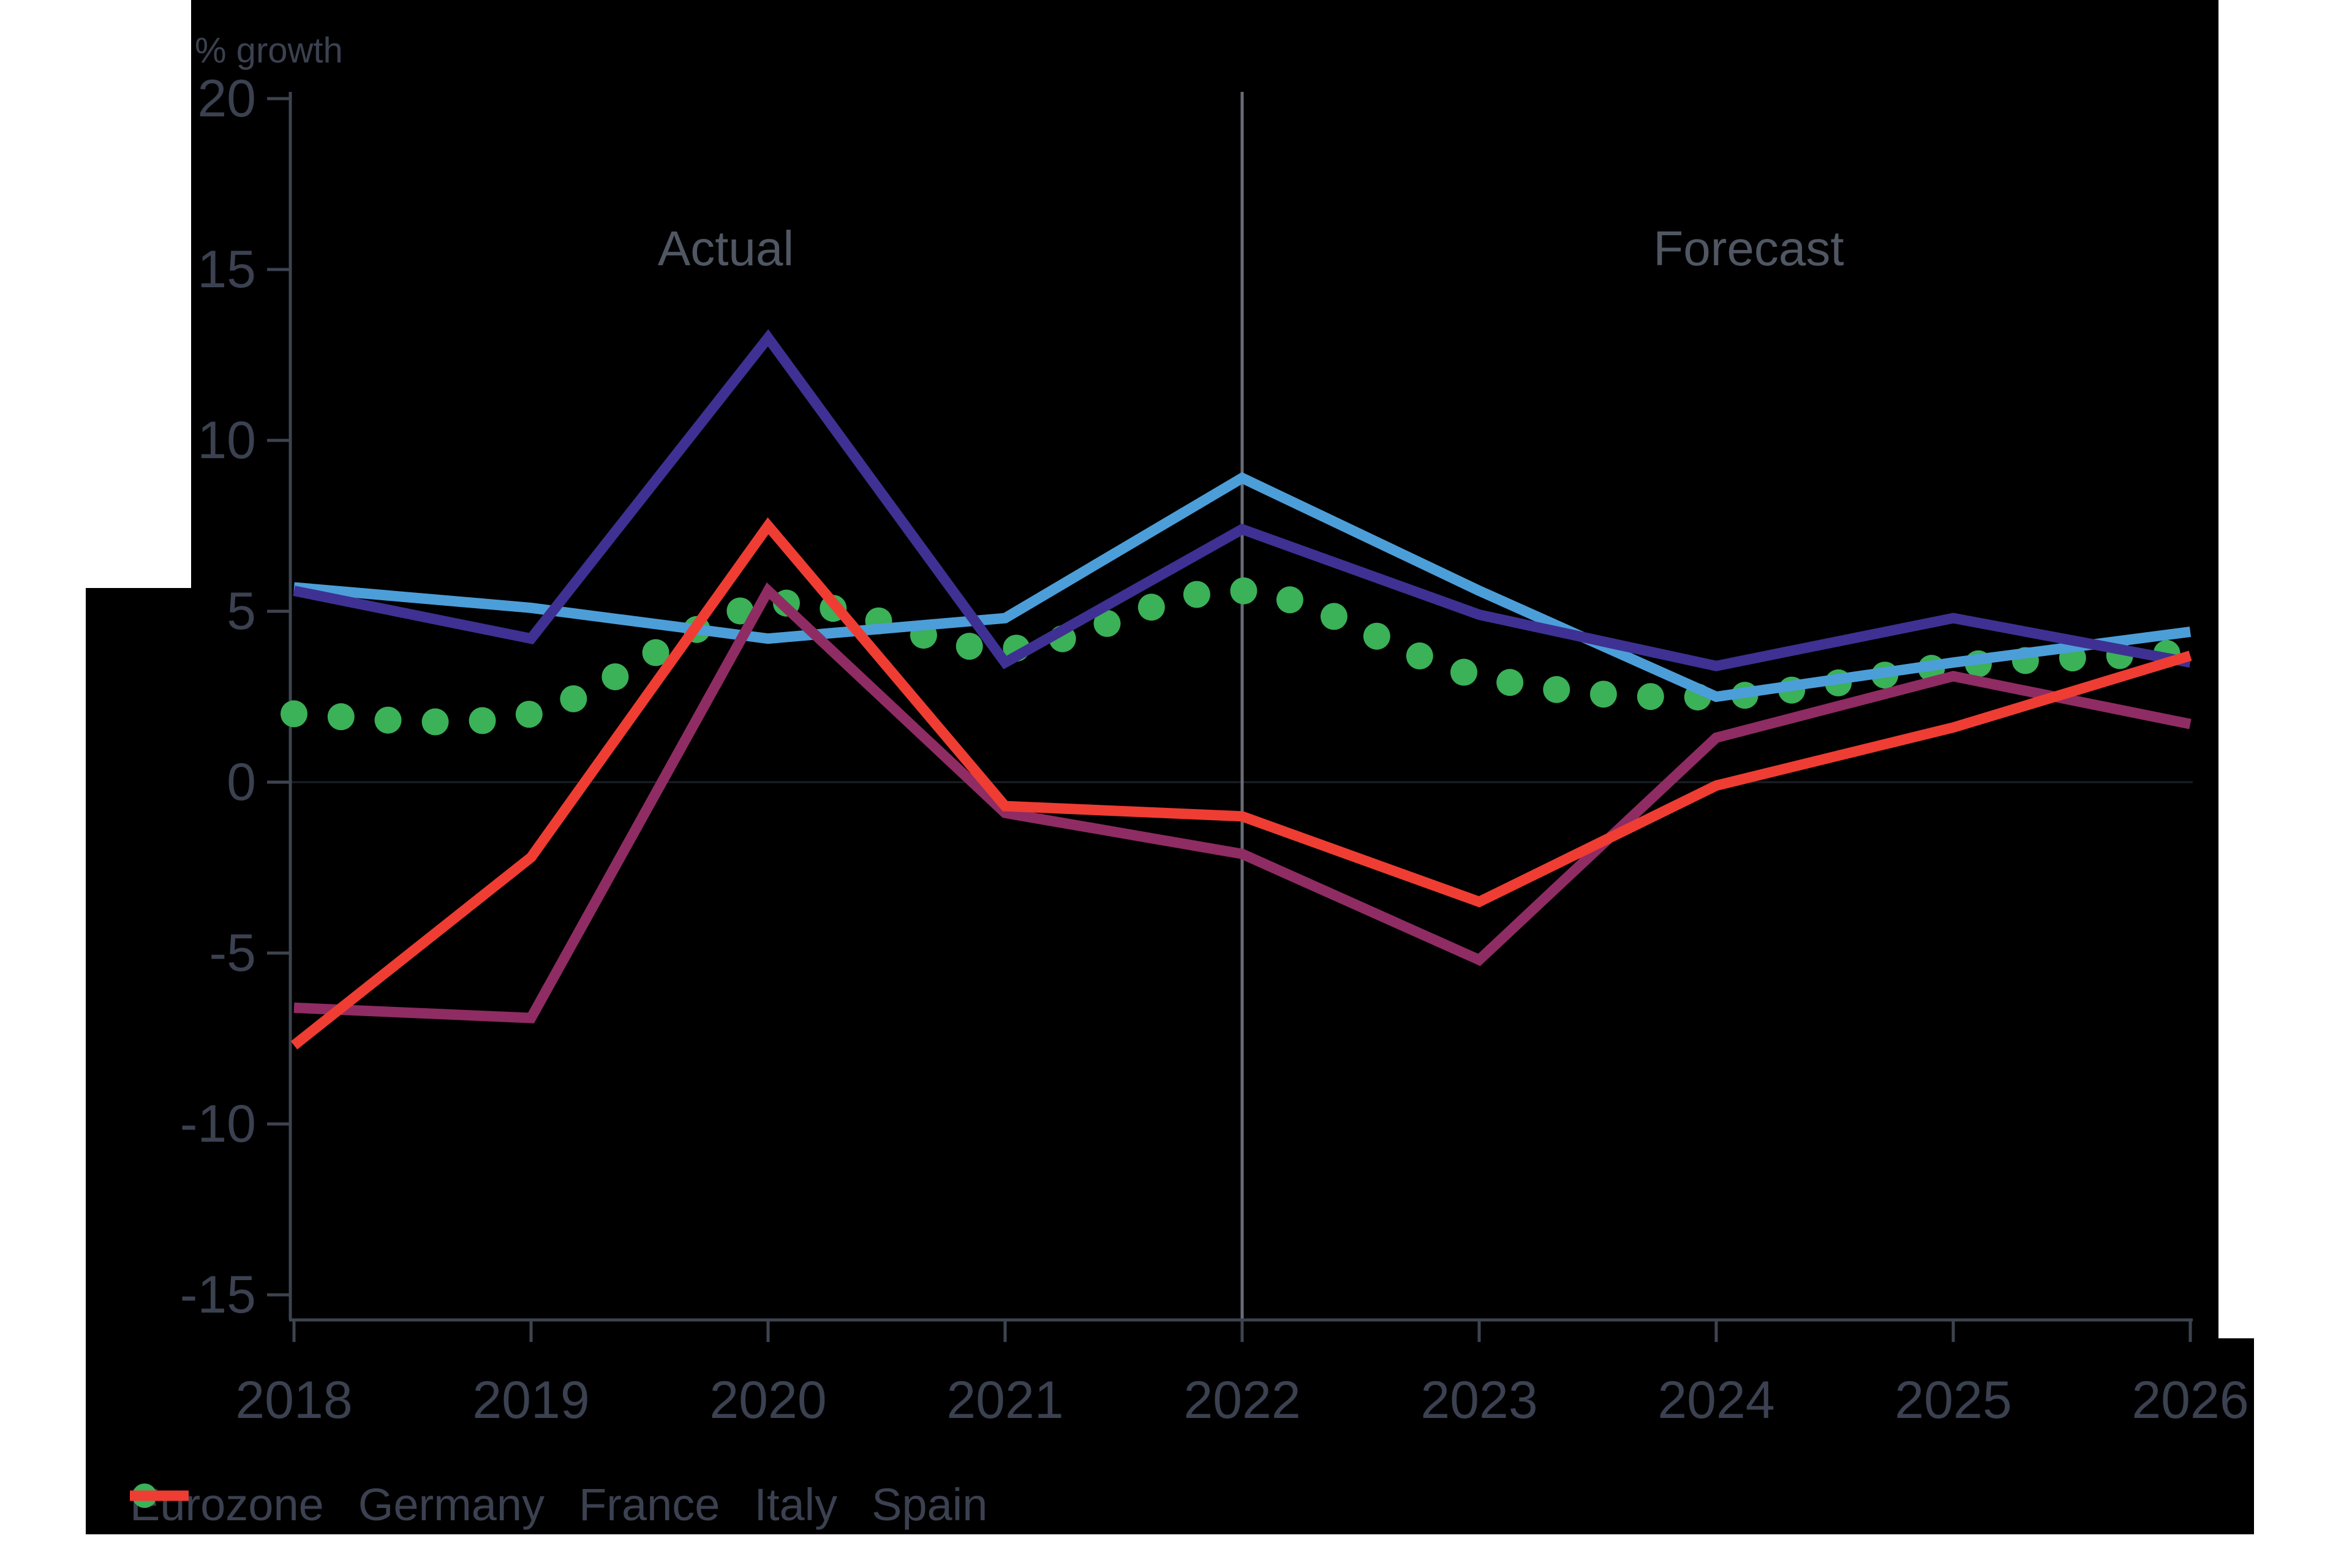 The height and width of the screenshot is (1568, 2352). What do you see at coordinates (451, 1504) in the screenshot?
I see `legend-label: Germany` at bounding box center [451, 1504].